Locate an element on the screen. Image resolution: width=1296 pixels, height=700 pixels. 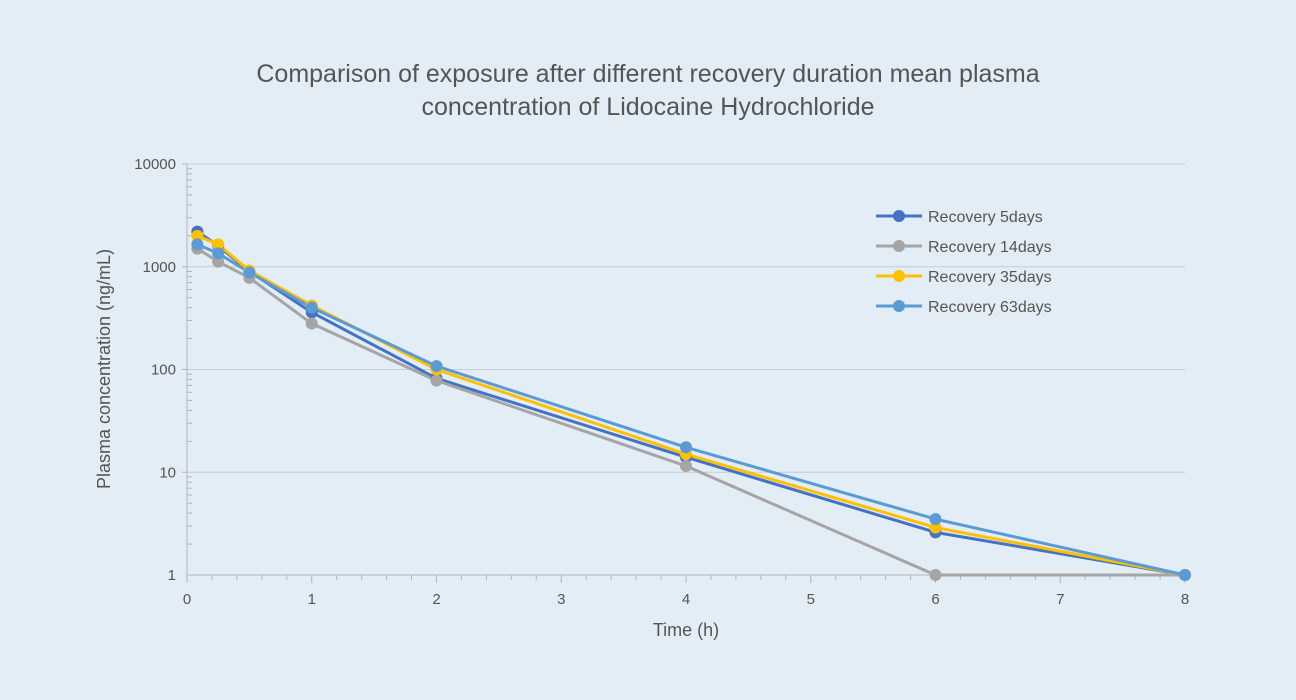
x-tick-label: 0 is located at coordinates (187, 599).